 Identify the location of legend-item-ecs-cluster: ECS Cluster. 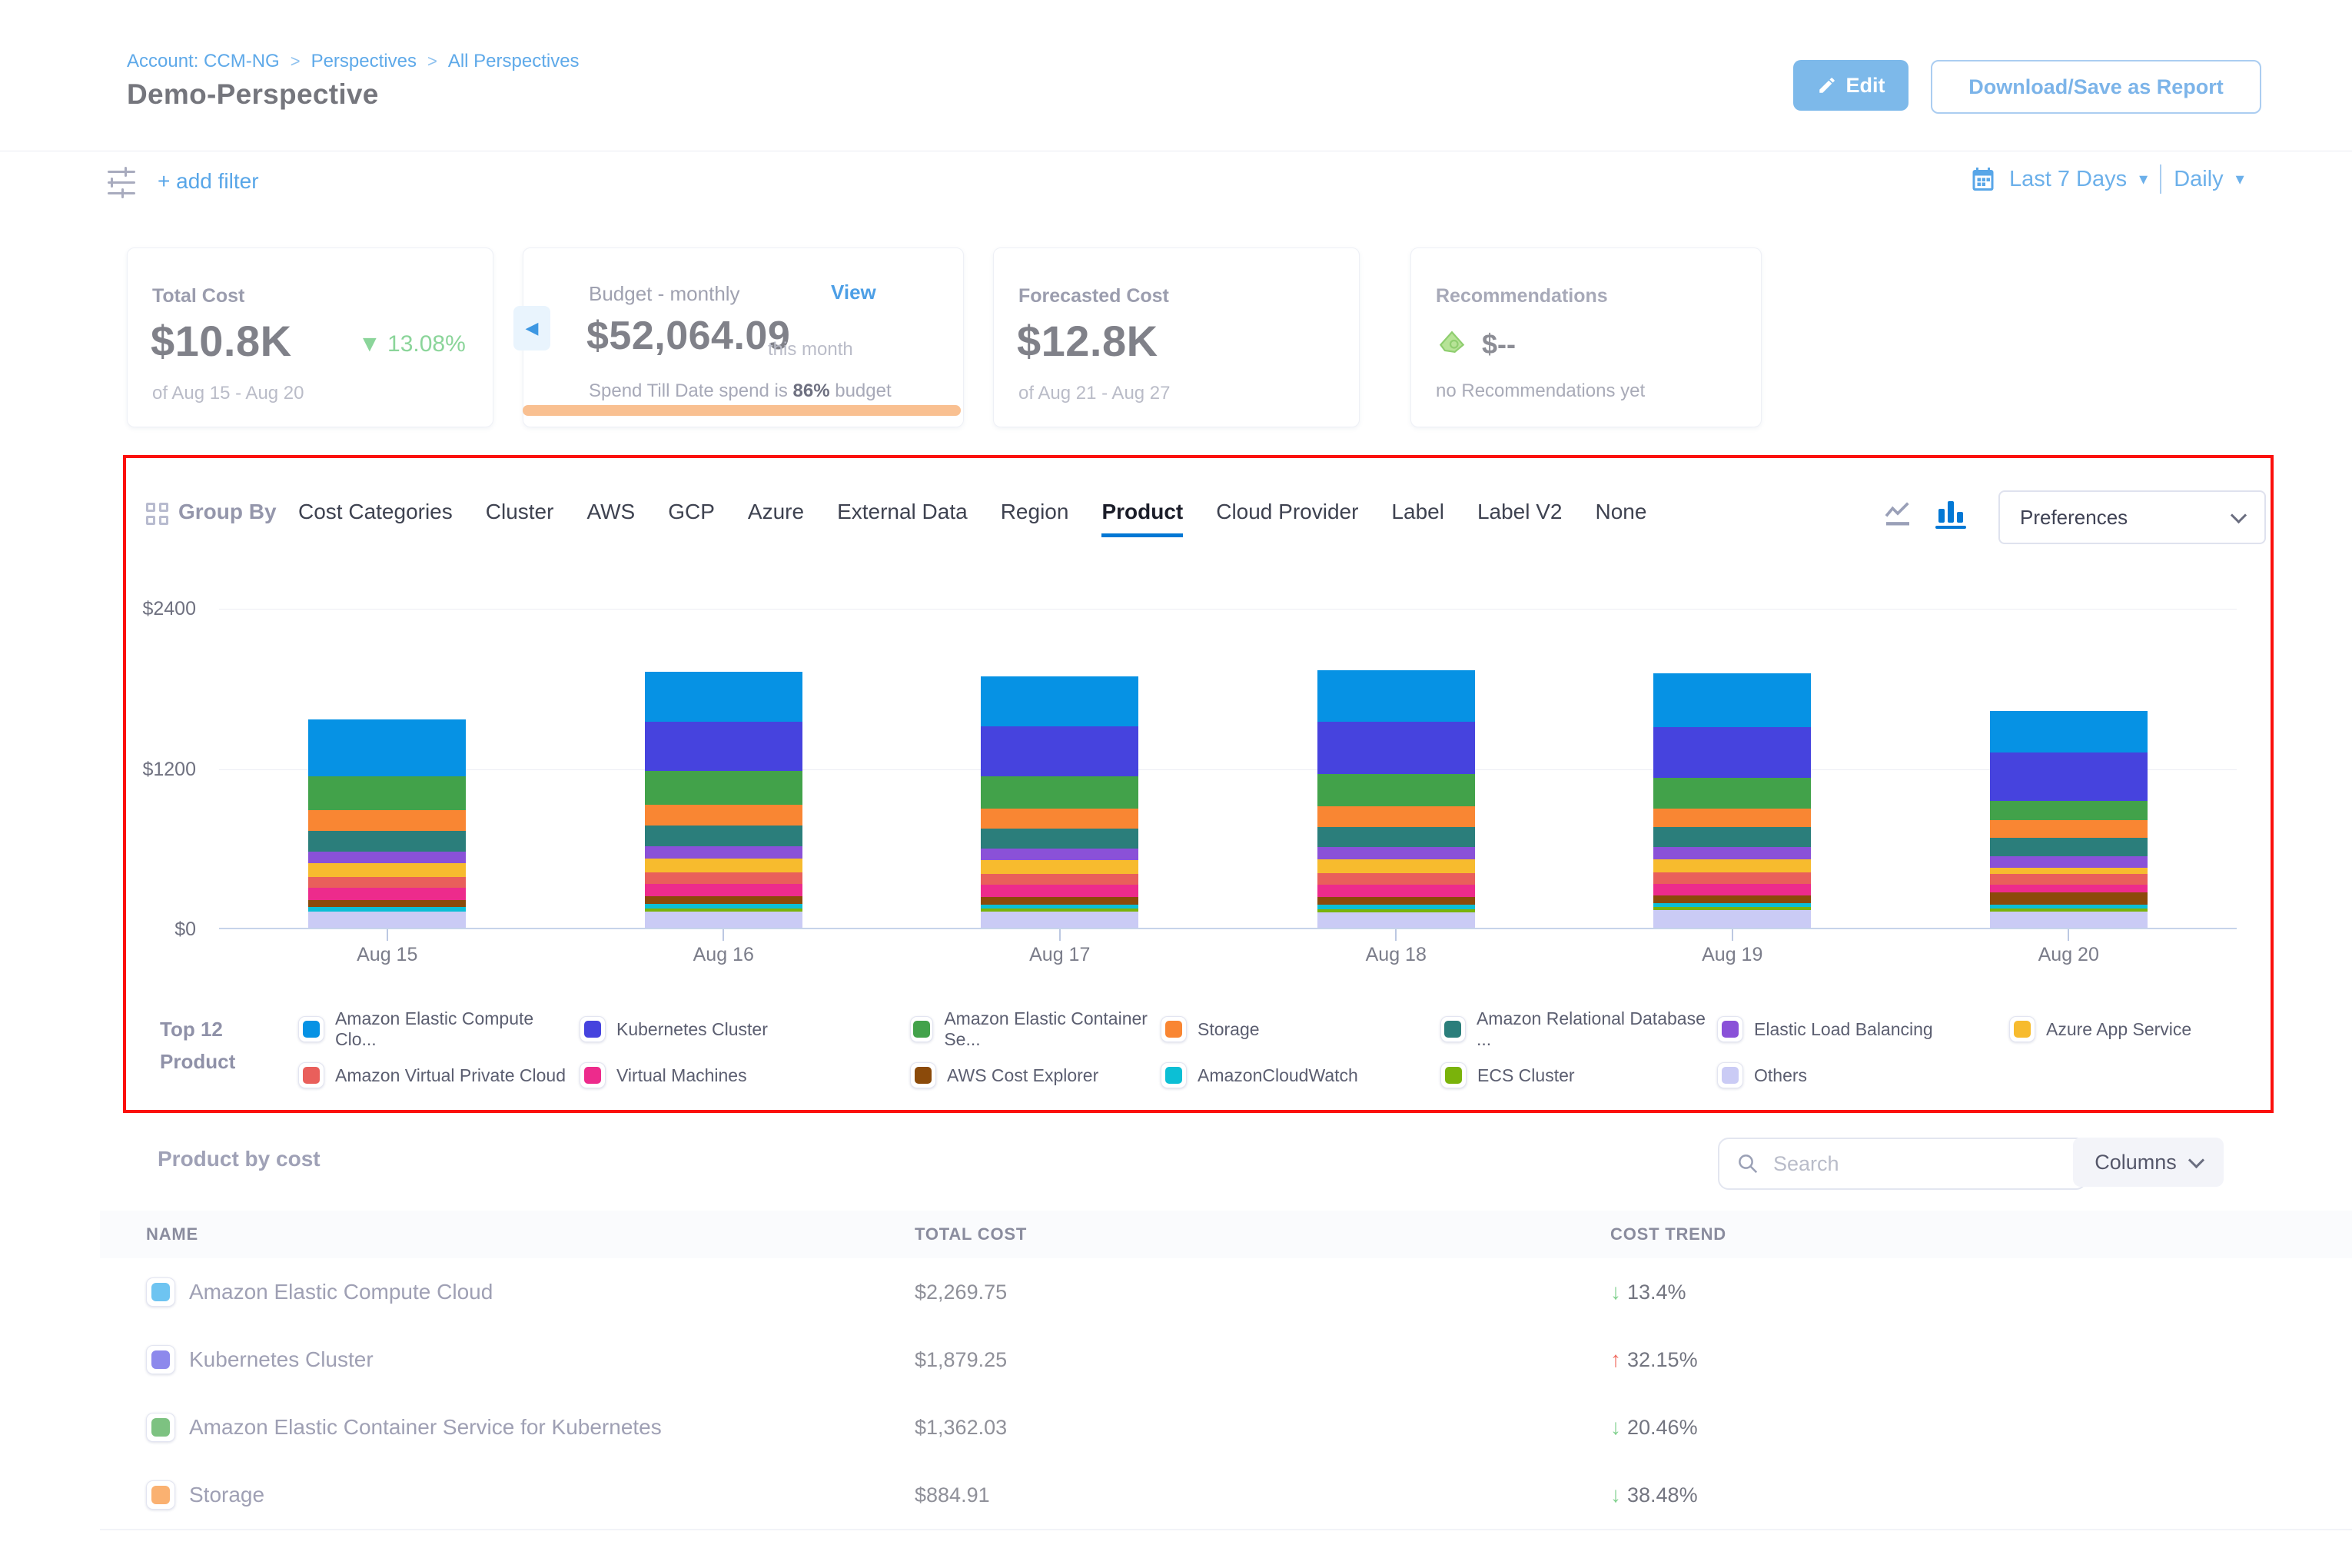
(1578, 1075).